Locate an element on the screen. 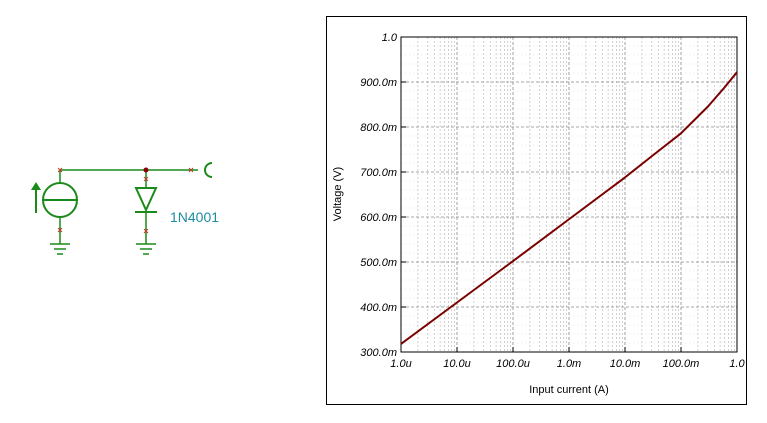  y-tick-label: 800.0m is located at coordinates (378, 128).